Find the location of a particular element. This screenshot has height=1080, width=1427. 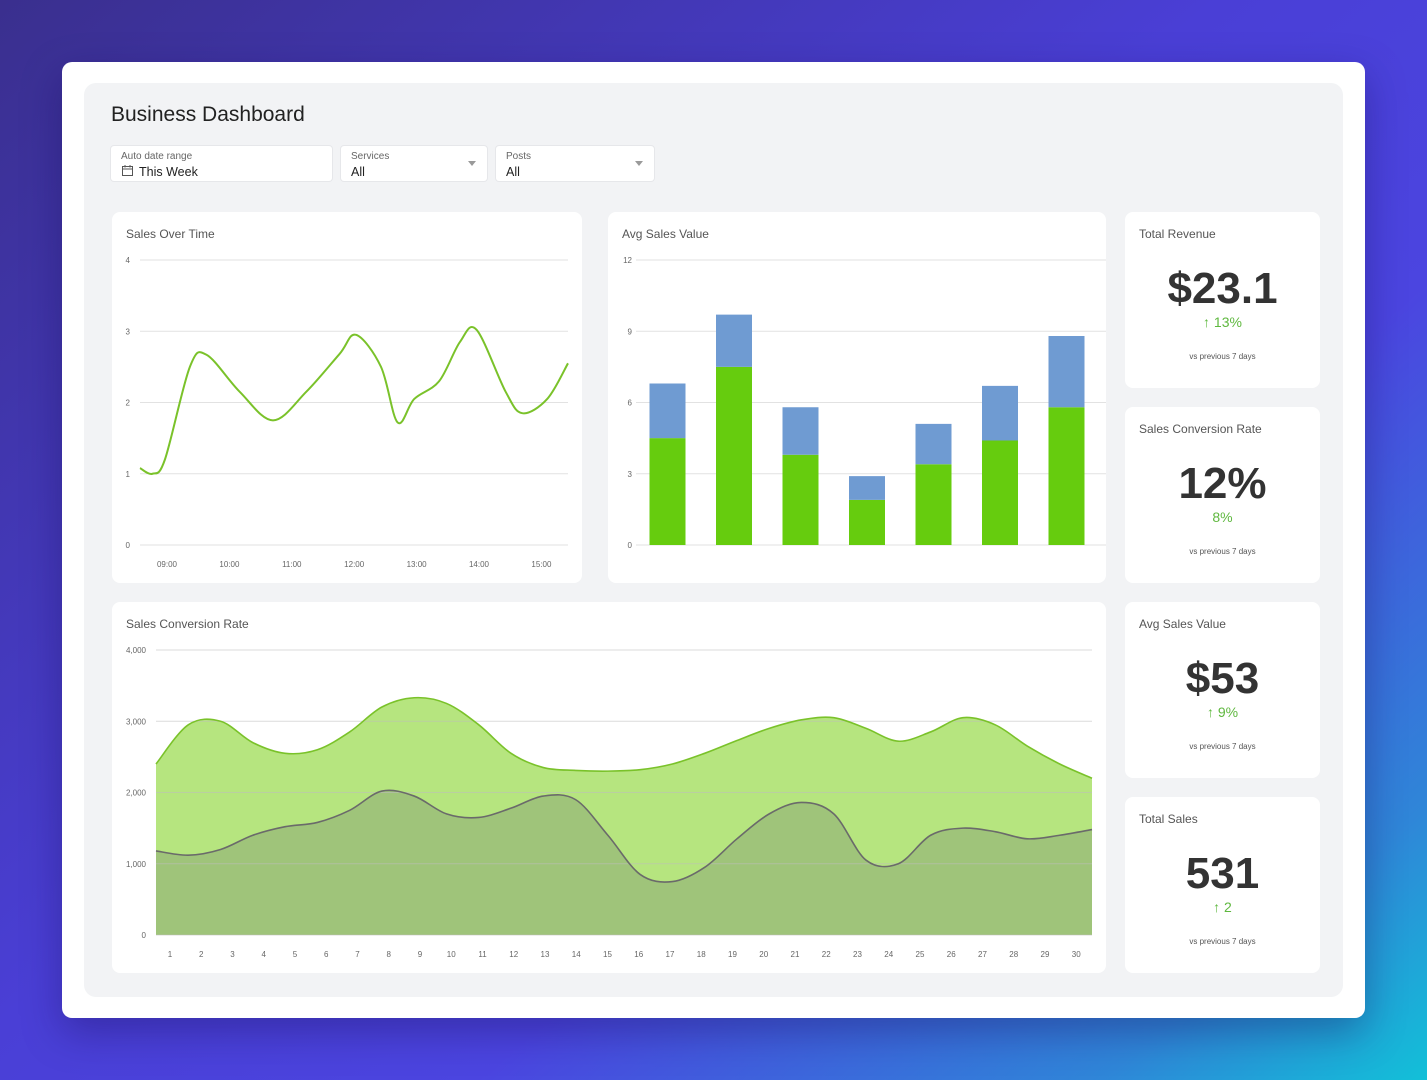

sales-over-time-chart: 0 1 2 3 4 09:00 10:00 11:00 12:00 13:00 14:00 15:00 is located at coordinates (347, 412).